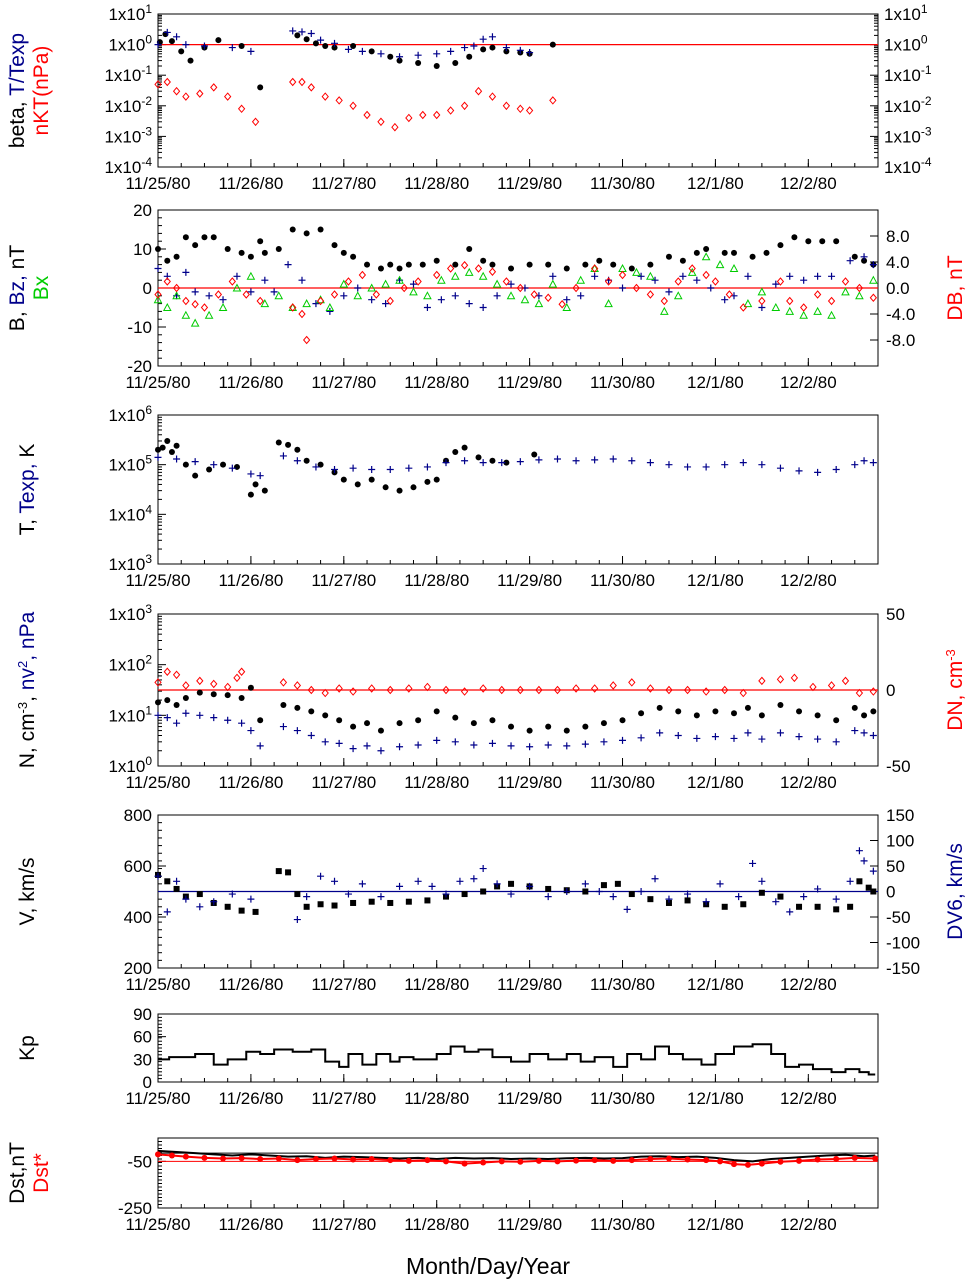  What do you see at coordinates (142, 249) in the screenshot?
I see `y-tick-label: 10` at bounding box center [142, 249].